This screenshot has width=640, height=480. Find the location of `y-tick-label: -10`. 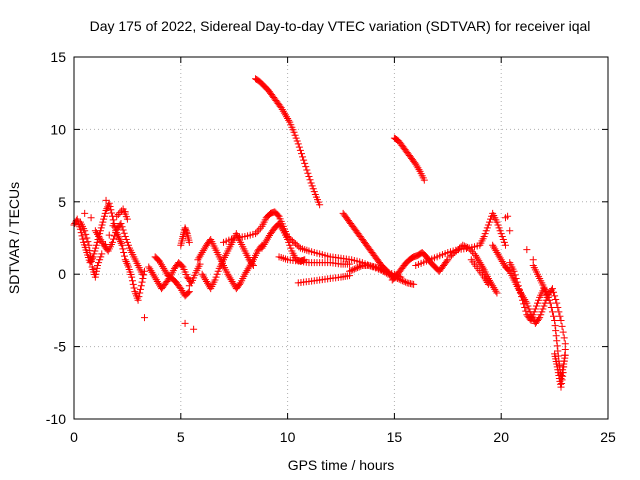

y-tick-label: -10 is located at coordinates (56, 419).